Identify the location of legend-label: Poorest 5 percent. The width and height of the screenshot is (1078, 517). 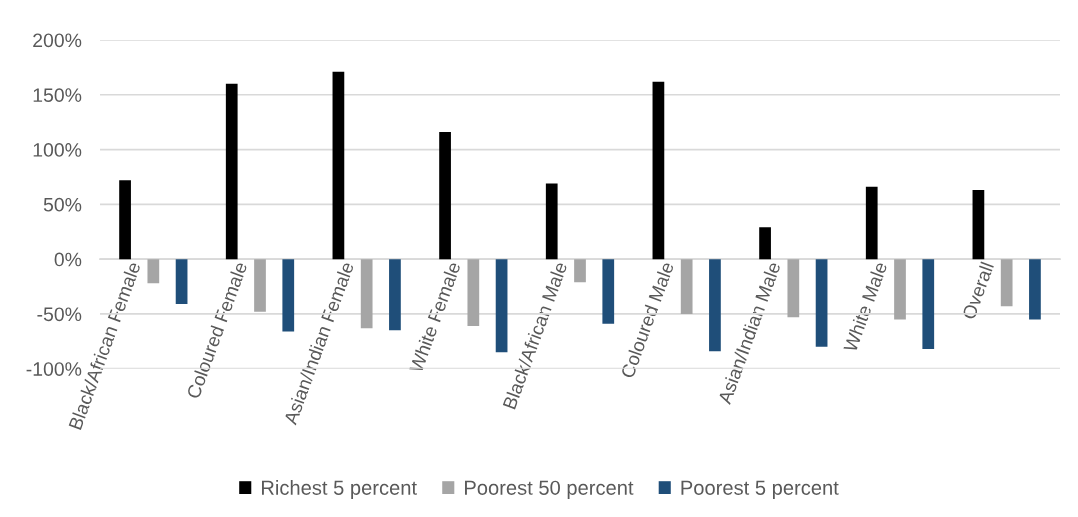
(760, 489).